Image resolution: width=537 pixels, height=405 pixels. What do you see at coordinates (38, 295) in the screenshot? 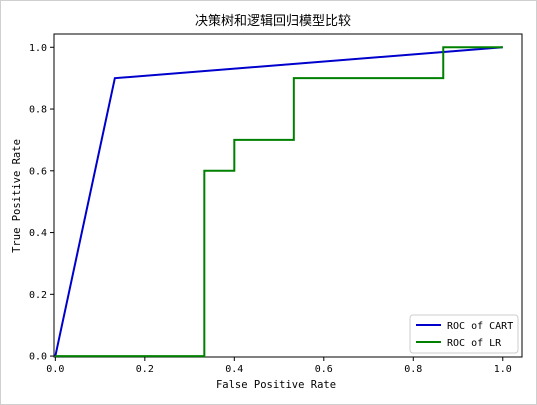
I see `y-tick-label: 0.2` at bounding box center [38, 295].